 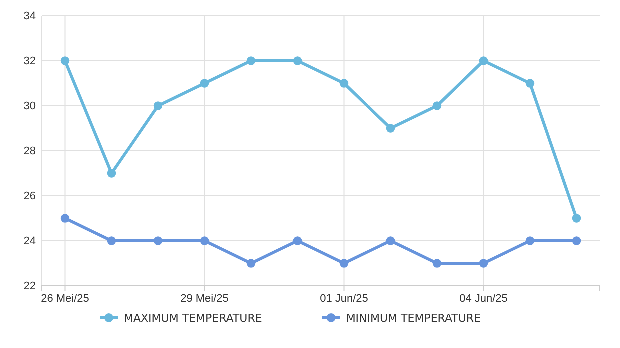 What do you see at coordinates (30, 286) in the screenshot?
I see `y-tick-label: 22` at bounding box center [30, 286].